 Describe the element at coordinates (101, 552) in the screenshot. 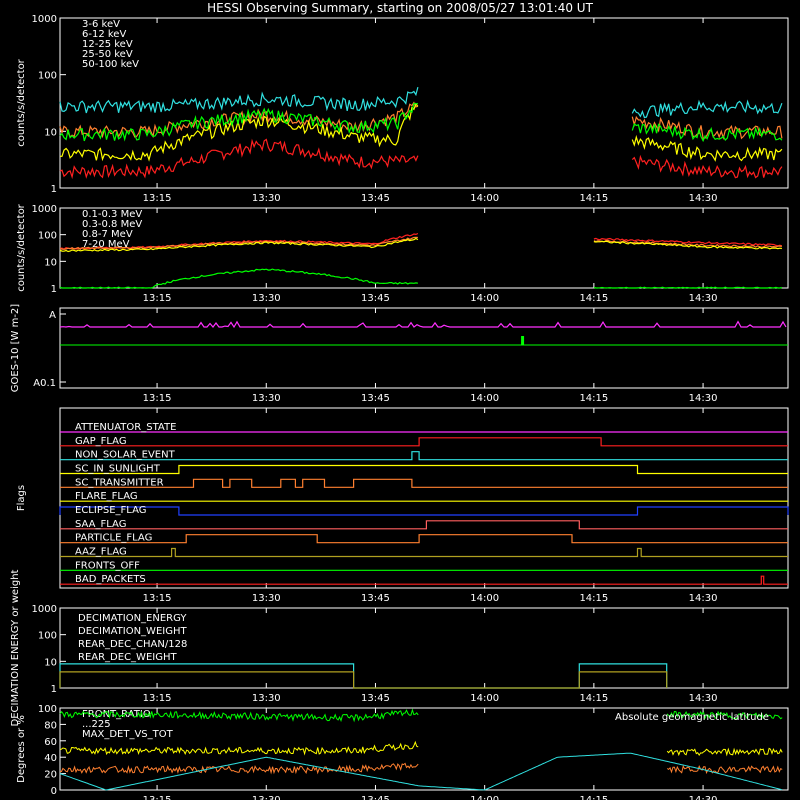

I see `flag-label: AAZ_FLAG` at that location.